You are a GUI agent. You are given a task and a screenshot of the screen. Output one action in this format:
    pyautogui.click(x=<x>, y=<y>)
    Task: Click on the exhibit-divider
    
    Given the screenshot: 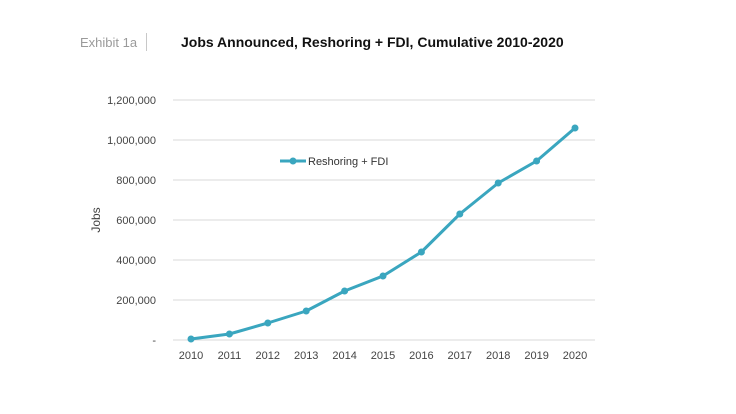 What is the action you would take?
    pyautogui.click(x=146, y=42)
    